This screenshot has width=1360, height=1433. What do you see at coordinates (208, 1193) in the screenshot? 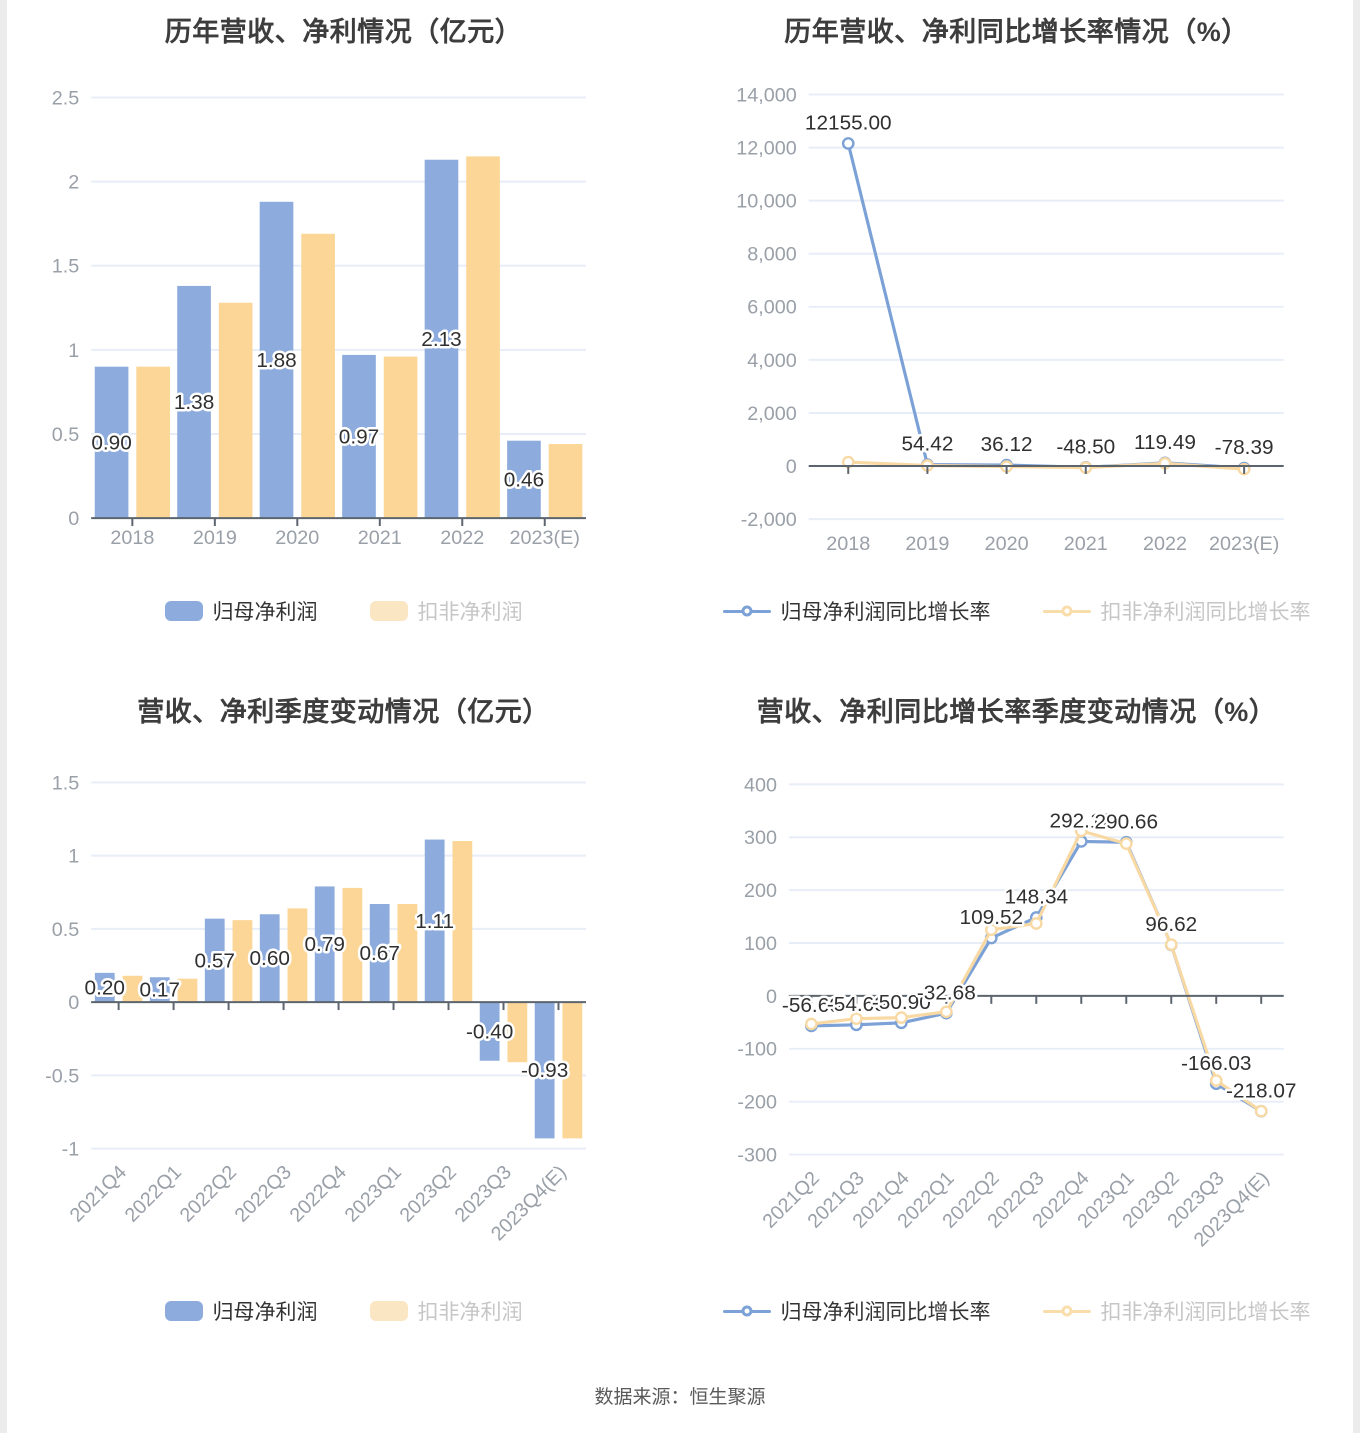
I see `x-tick-label: 2022Q2` at bounding box center [208, 1193].